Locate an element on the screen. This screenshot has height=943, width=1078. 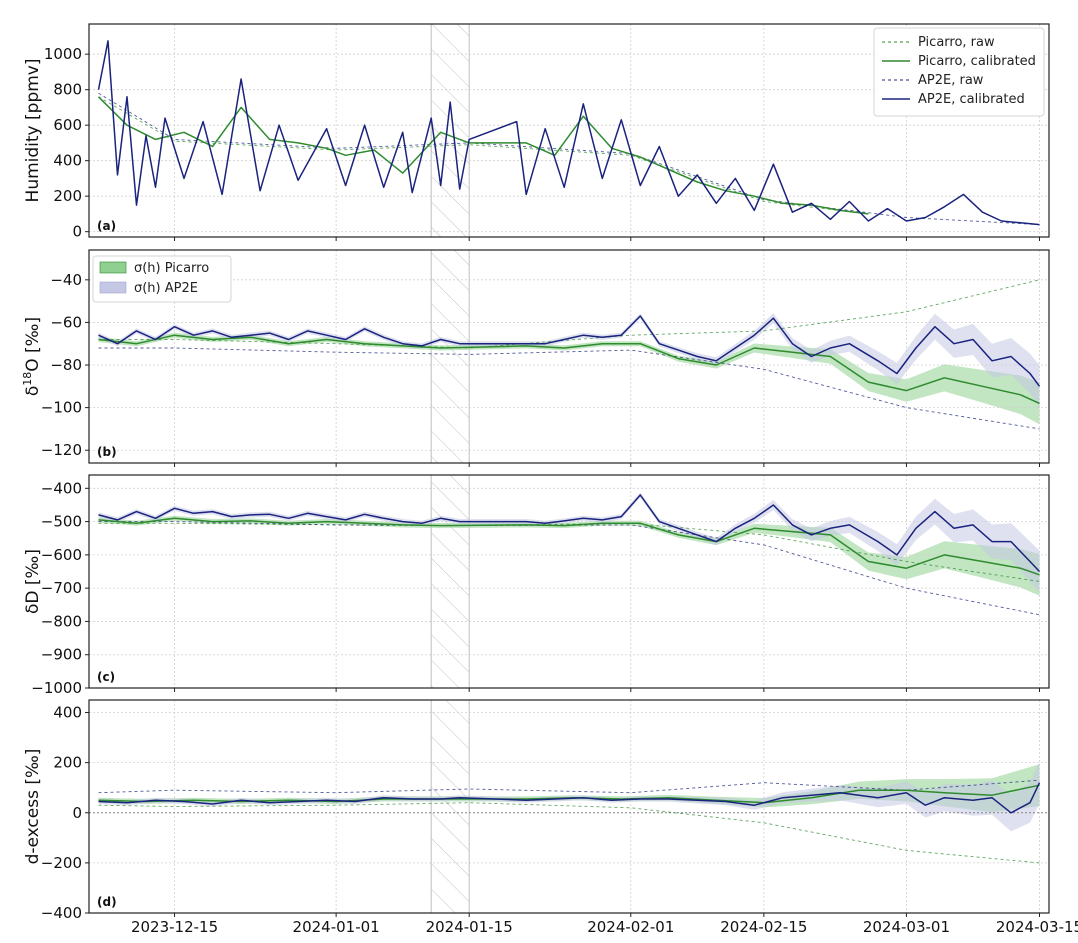
x-tick-label: 2024-02-01 is located at coordinates (630, 927).